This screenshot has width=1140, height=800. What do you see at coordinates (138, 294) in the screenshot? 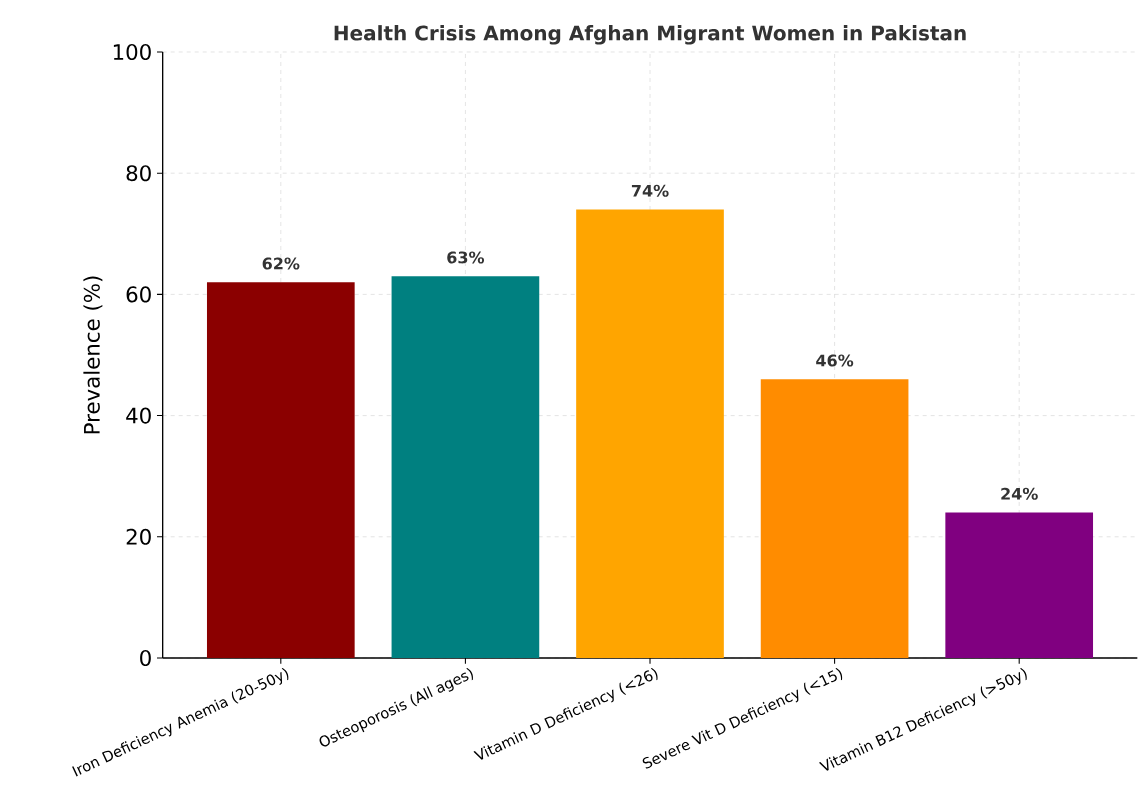
I see `y-tick-label: 60` at bounding box center [138, 294].